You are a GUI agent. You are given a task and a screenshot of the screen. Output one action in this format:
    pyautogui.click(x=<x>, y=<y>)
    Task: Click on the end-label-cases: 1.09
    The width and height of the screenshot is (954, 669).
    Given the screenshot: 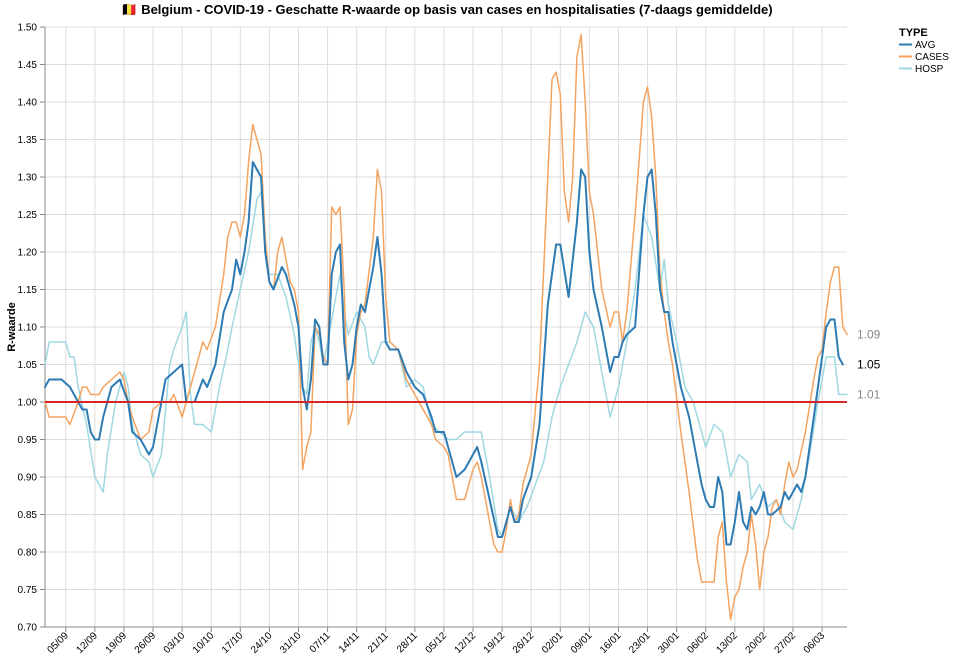 What is the action you would take?
    pyautogui.click(x=869, y=335)
    